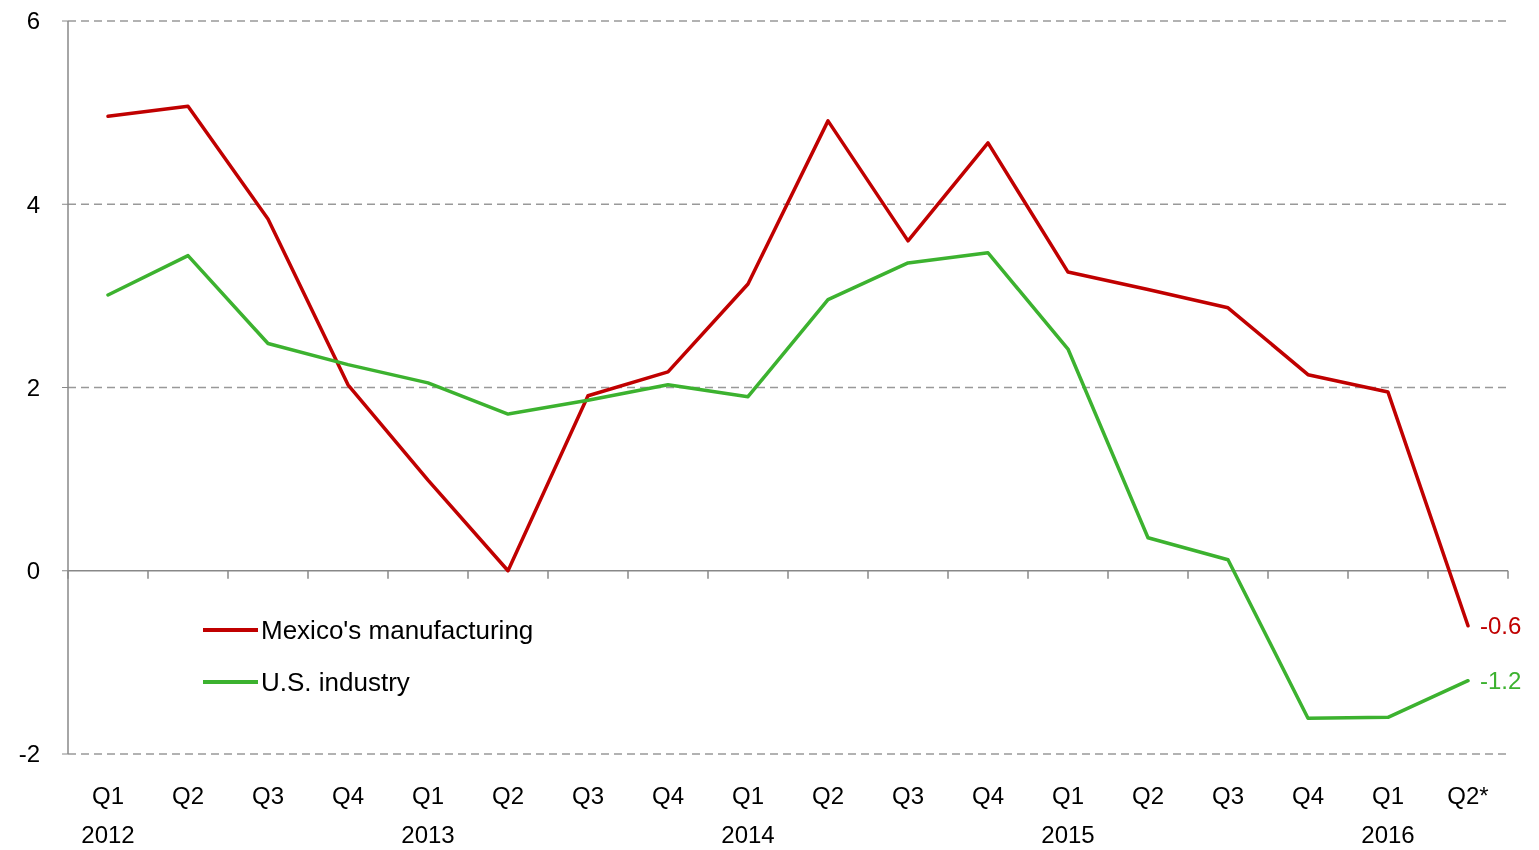 The image size is (1539, 850). I want to click on y-tick-label: 0, so click(33, 571).